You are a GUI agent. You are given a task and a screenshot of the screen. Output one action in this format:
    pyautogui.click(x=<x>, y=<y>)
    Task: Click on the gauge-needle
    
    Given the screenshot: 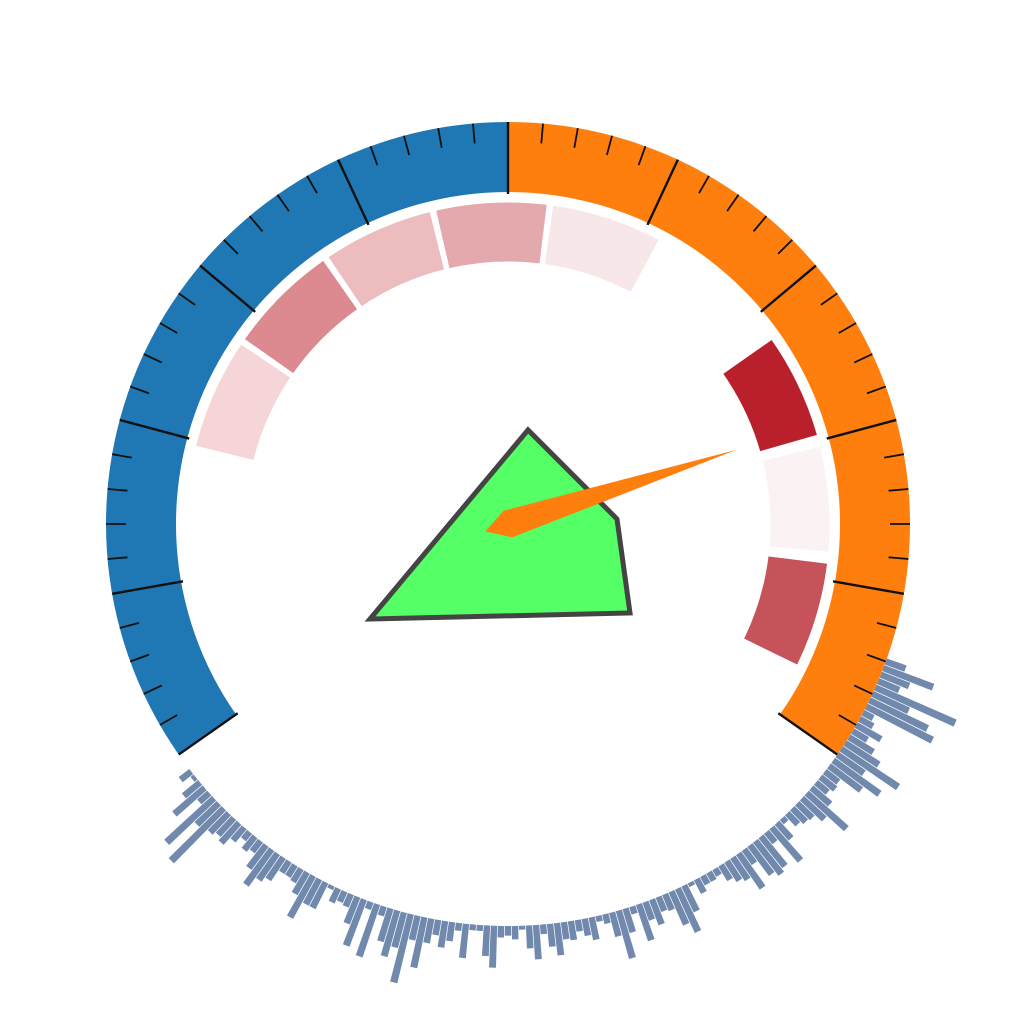 What is the action you would take?
    pyautogui.click(x=611, y=493)
    